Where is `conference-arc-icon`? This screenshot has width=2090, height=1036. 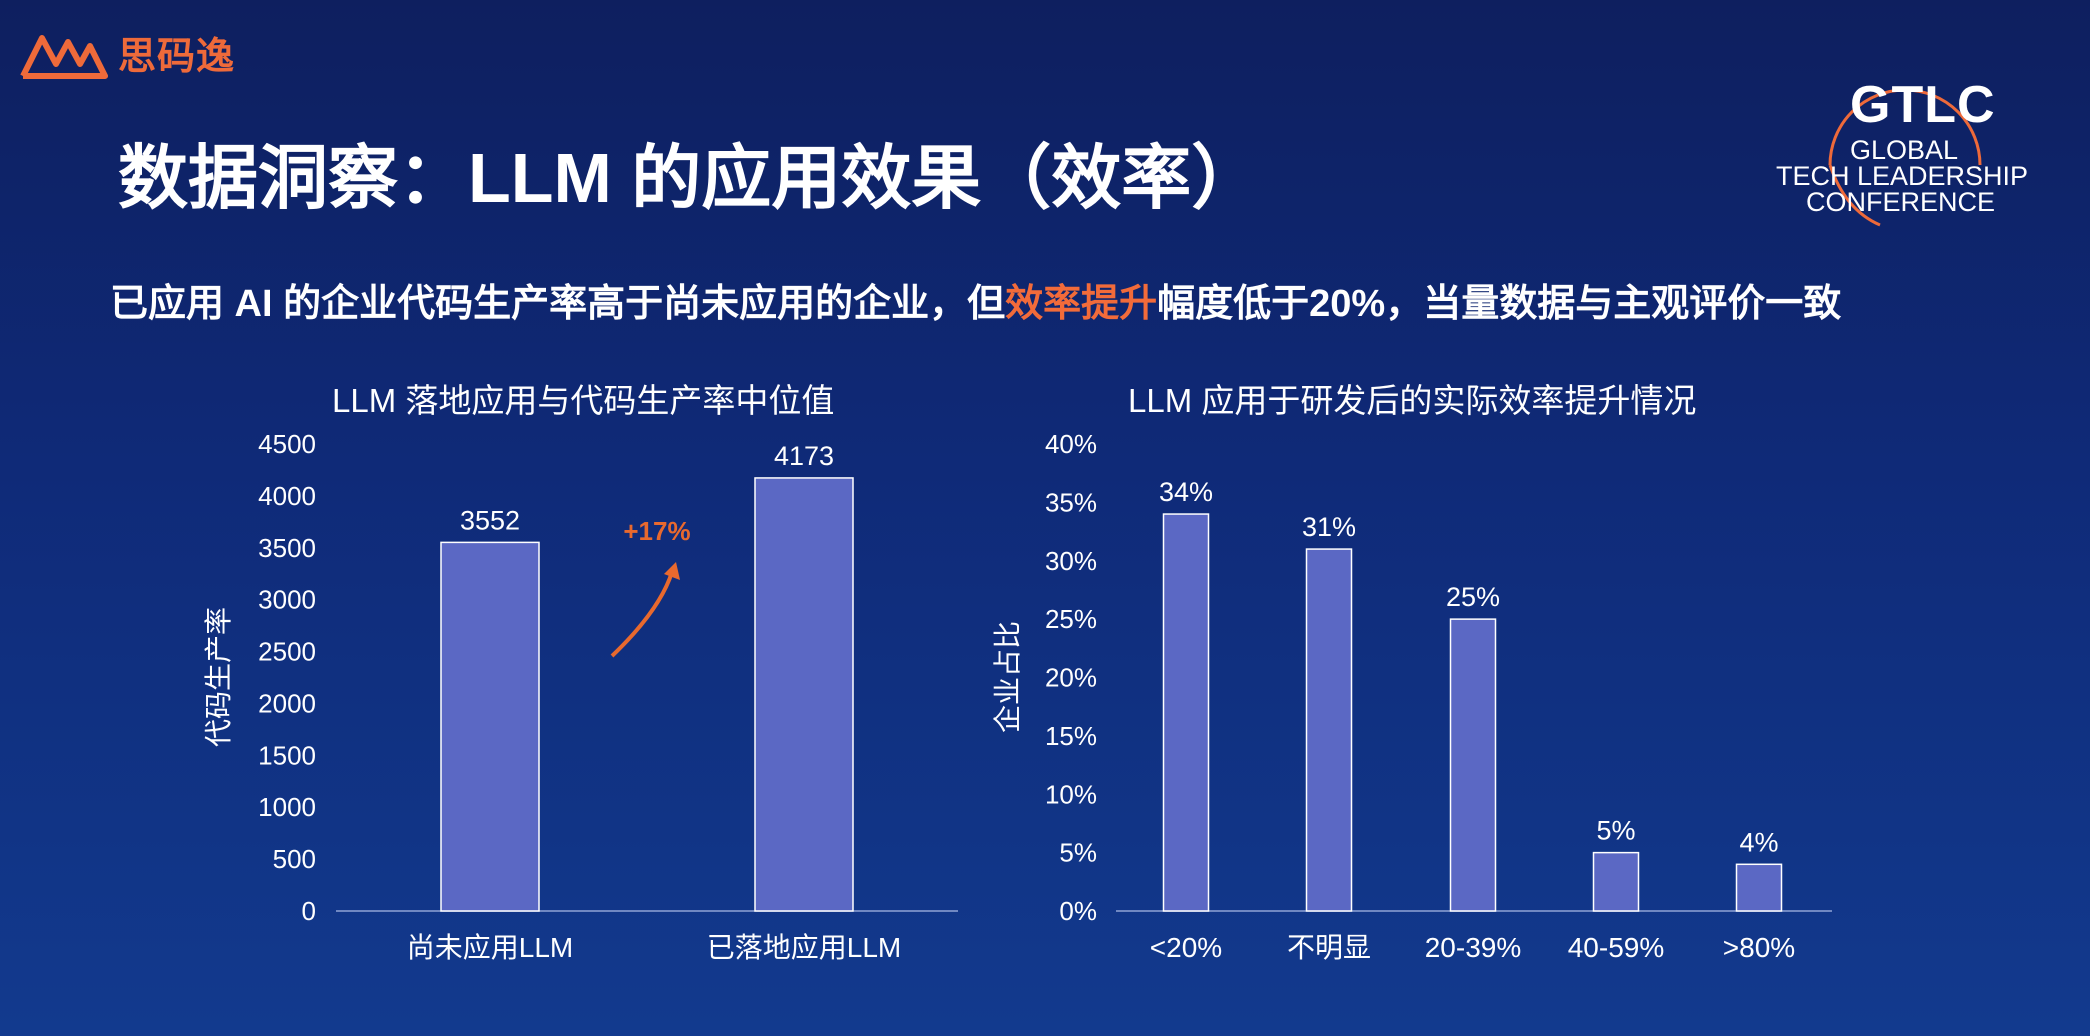 conference-arc-icon is located at coordinates (1905, 157).